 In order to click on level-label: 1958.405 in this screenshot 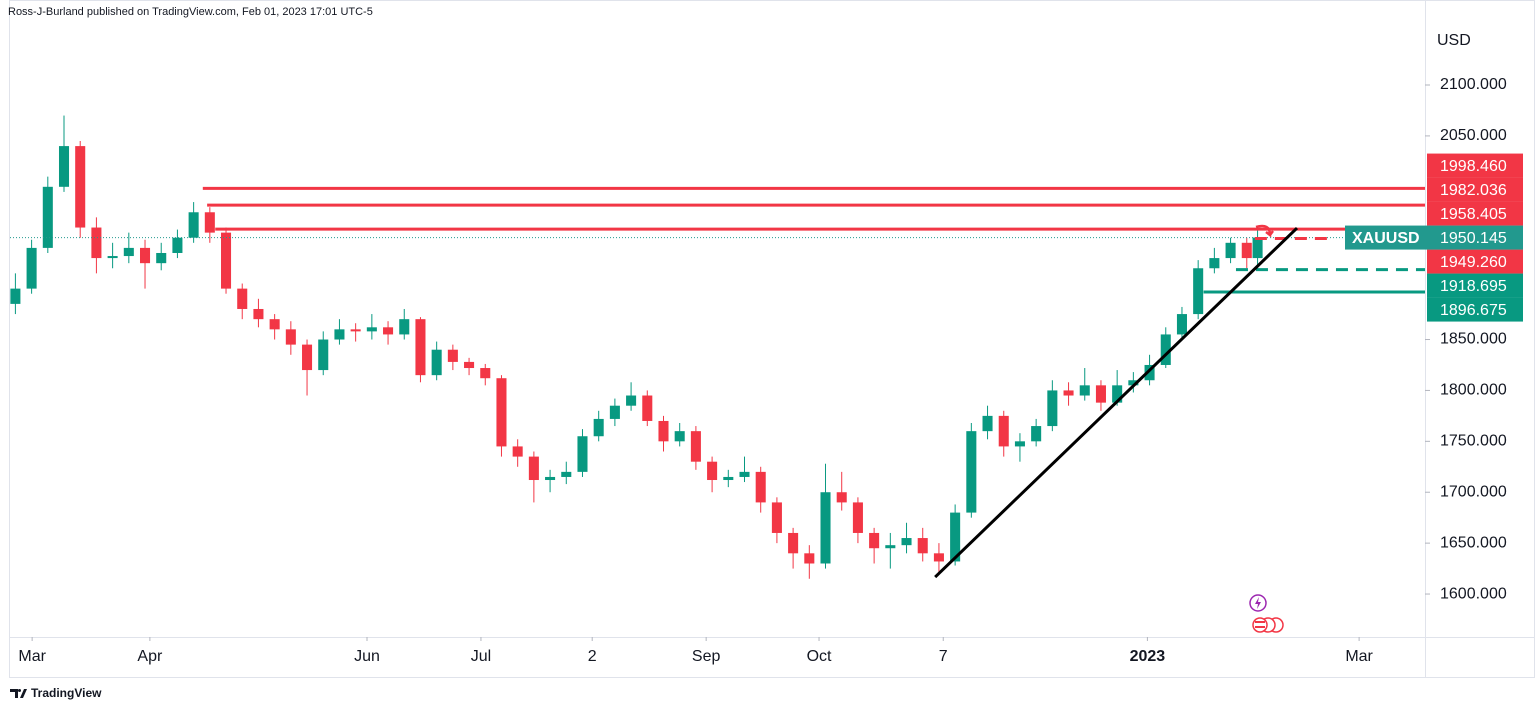, I will do `click(1473, 214)`.